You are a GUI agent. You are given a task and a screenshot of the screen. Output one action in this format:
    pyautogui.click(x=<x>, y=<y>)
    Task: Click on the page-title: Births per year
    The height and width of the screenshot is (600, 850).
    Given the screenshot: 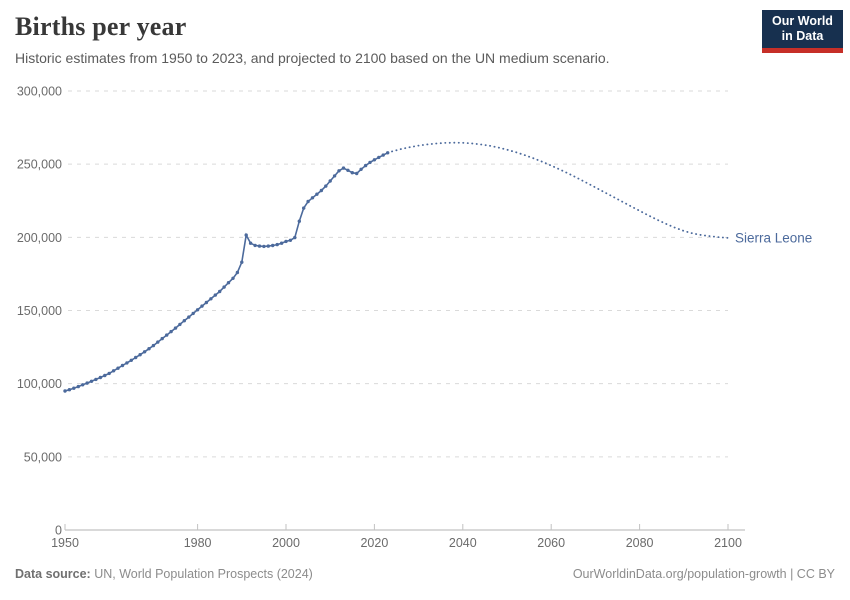 What is the action you would take?
    pyautogui.click(x=101, y=26)
    